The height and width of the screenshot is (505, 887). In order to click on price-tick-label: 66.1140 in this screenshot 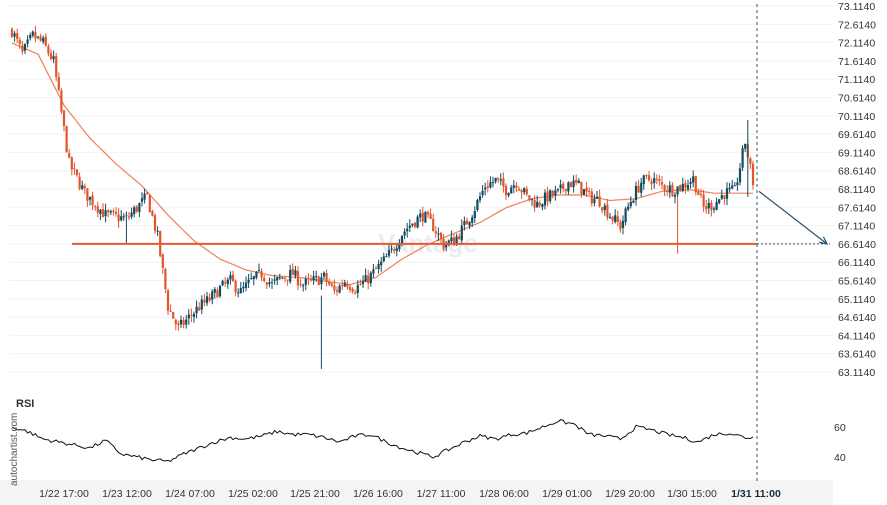, I will do `click(856, 263)`.